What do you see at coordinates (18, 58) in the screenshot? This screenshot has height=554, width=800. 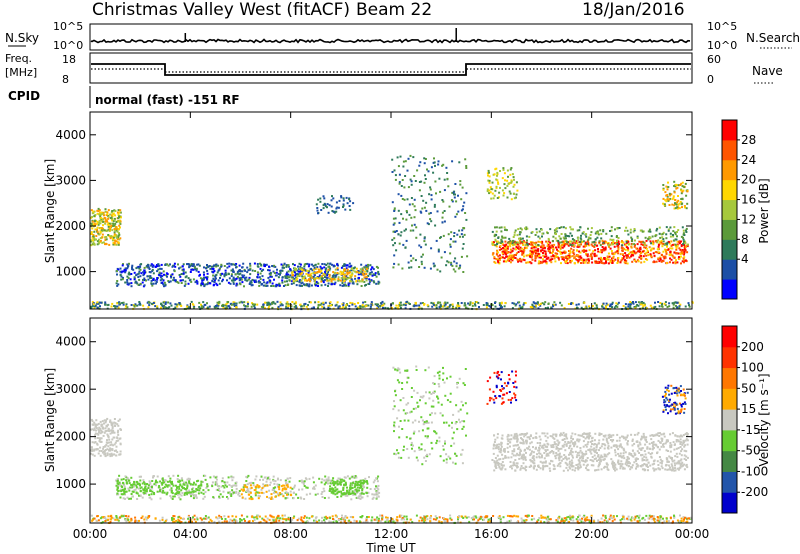 I see `freq-label: Freq.` at bounding box center [18, 58].